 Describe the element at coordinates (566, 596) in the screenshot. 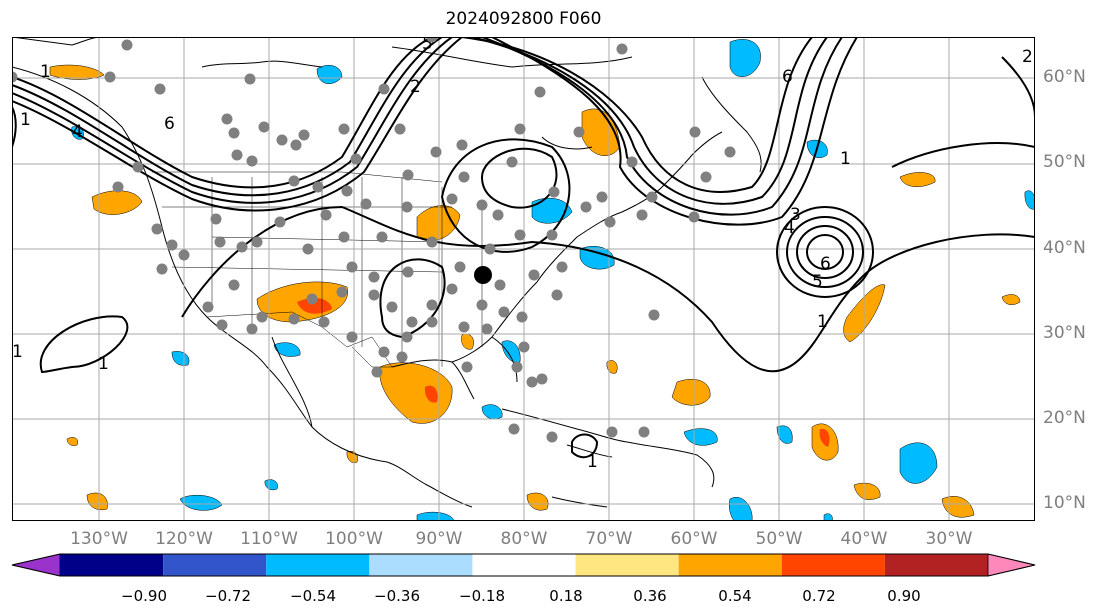

I see `colorbar-tick: 0.18` at that location.